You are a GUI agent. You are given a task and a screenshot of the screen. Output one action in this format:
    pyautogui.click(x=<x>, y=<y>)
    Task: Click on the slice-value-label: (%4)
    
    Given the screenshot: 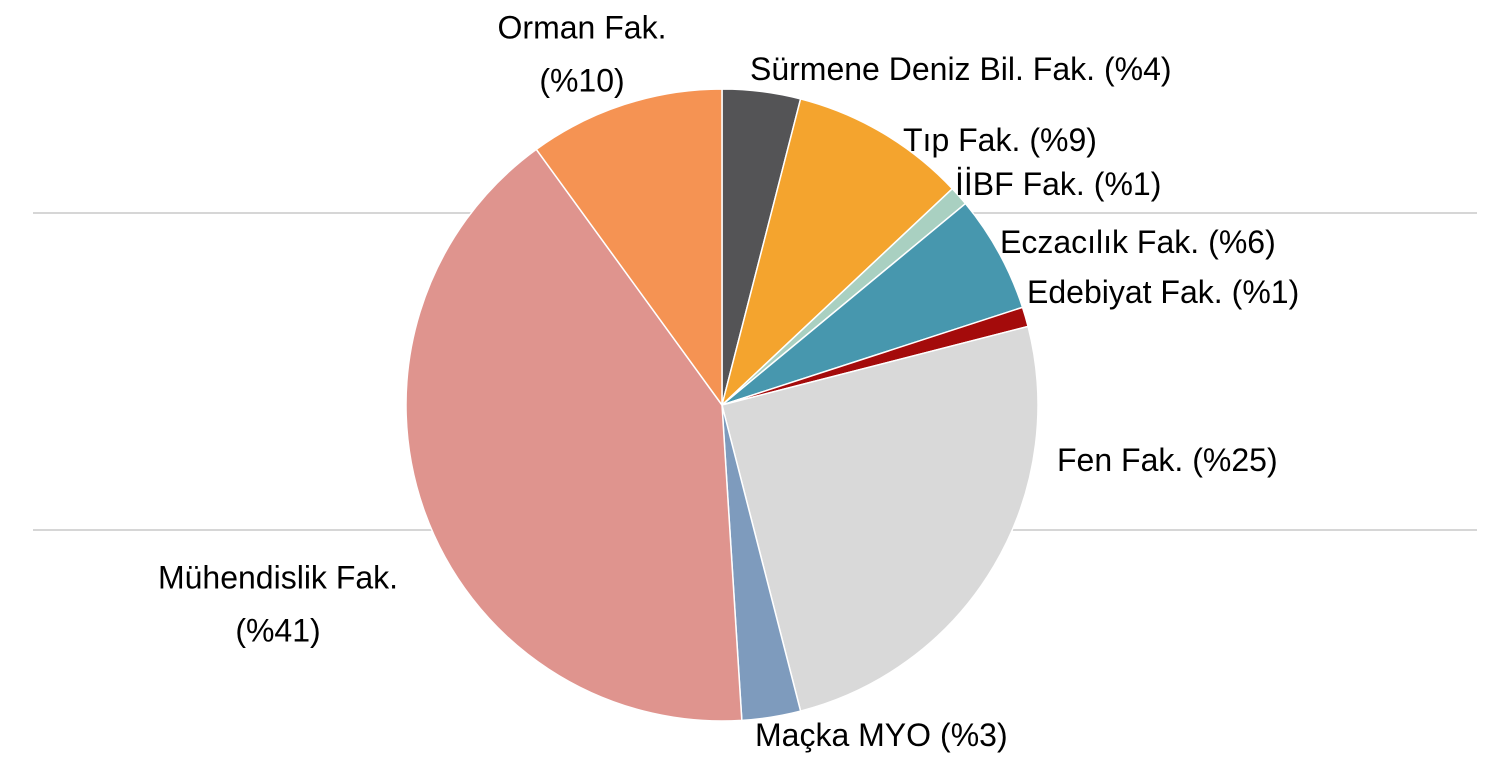 What is the action you would take?
    pyautogui.click(x=1138, y=69)
    